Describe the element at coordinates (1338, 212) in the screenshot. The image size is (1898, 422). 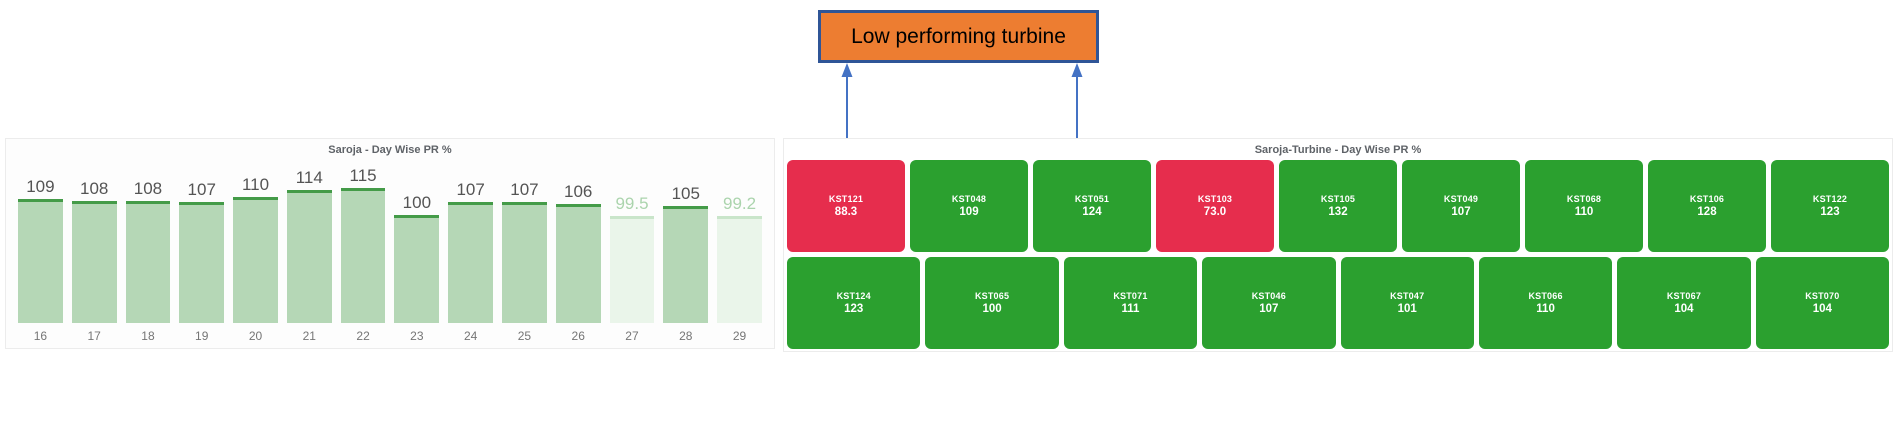
I see `tile-pr-value: 132` at that location.